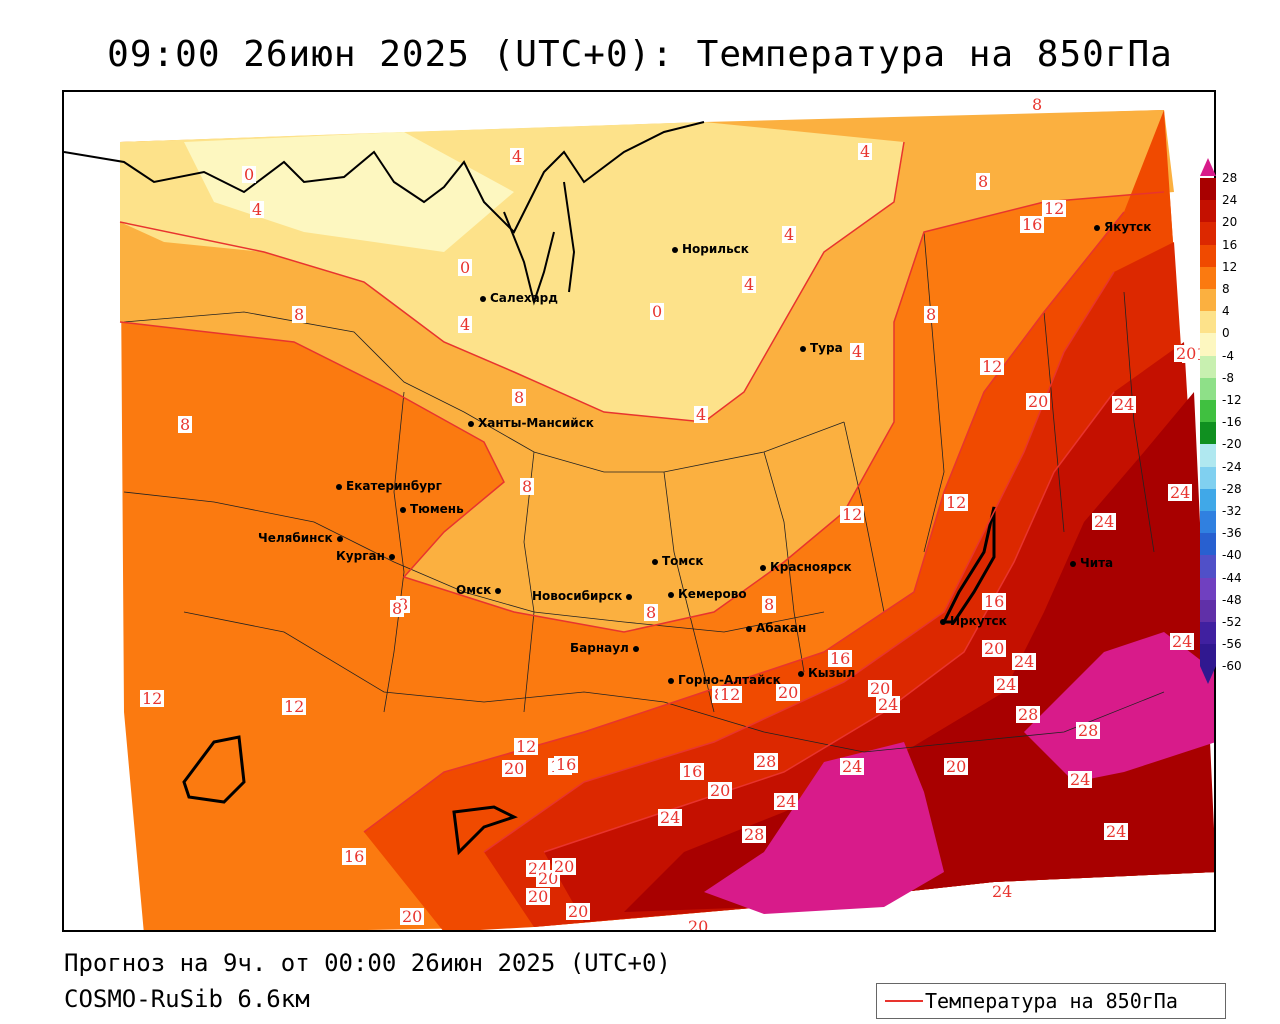 Image resolution: width=1280 pixels, height=1024 pixels. I want to click on city-krasnoyarsk: Красноярск, so click(806, 567).